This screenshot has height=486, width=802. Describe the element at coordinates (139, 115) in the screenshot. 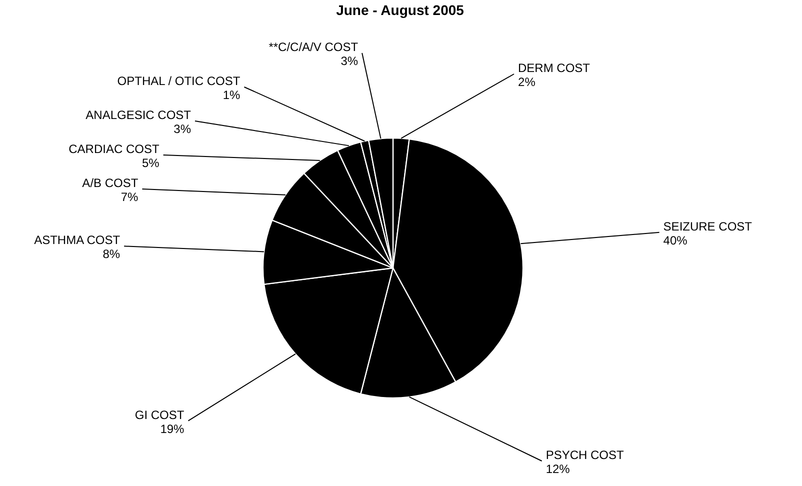

I see `slice-label: ANALGESIC COST` at that location.